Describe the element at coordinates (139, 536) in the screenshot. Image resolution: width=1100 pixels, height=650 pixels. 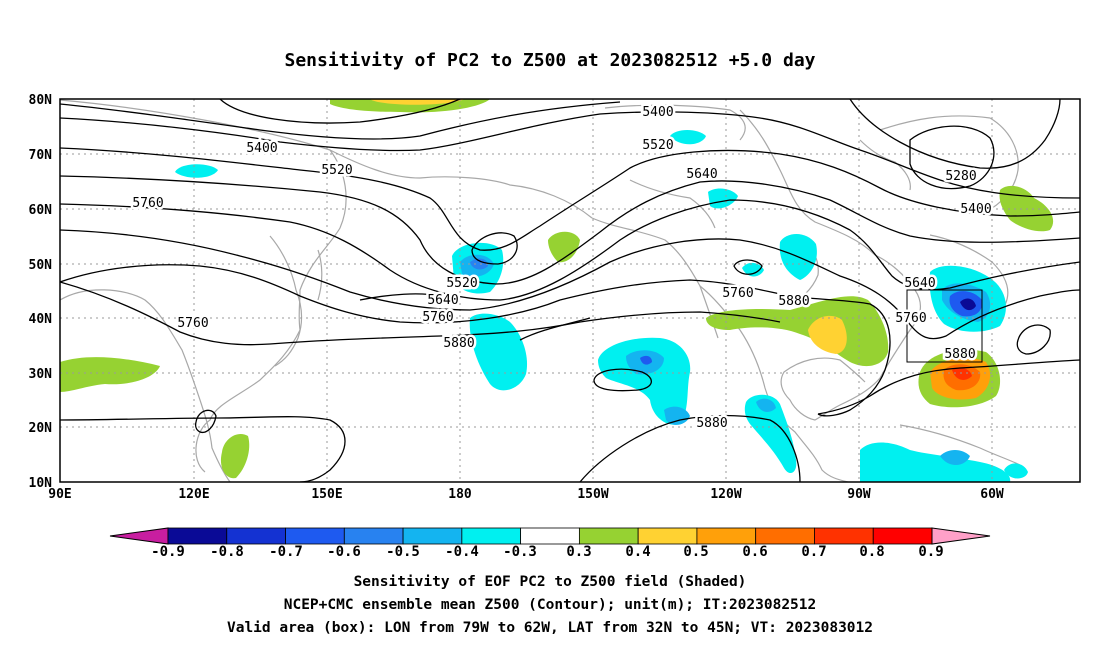
I see `colorbar-arrow-low` at that location.